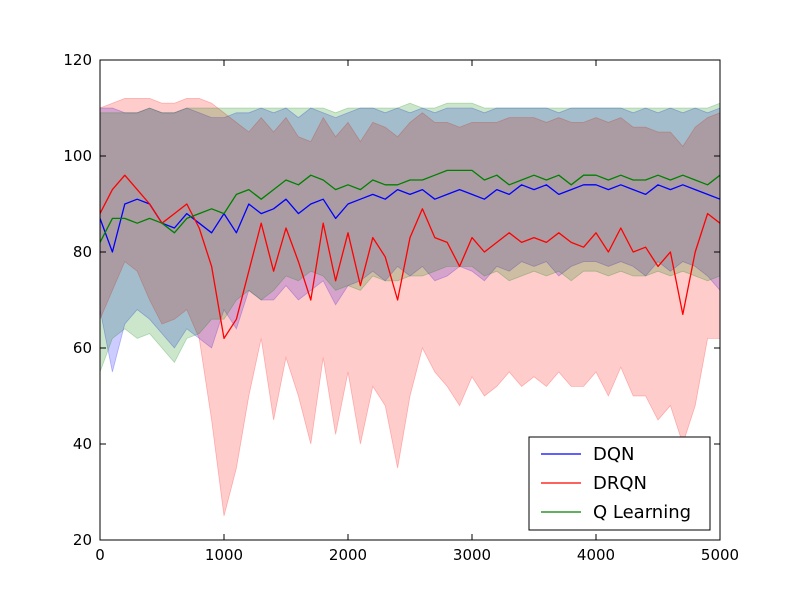 Image resolution: width=800 pixels, height=600 pixels. Describe the element at coordinates (472, 555) in the screenshot. I see `x-tick-label: 3000` at that location.